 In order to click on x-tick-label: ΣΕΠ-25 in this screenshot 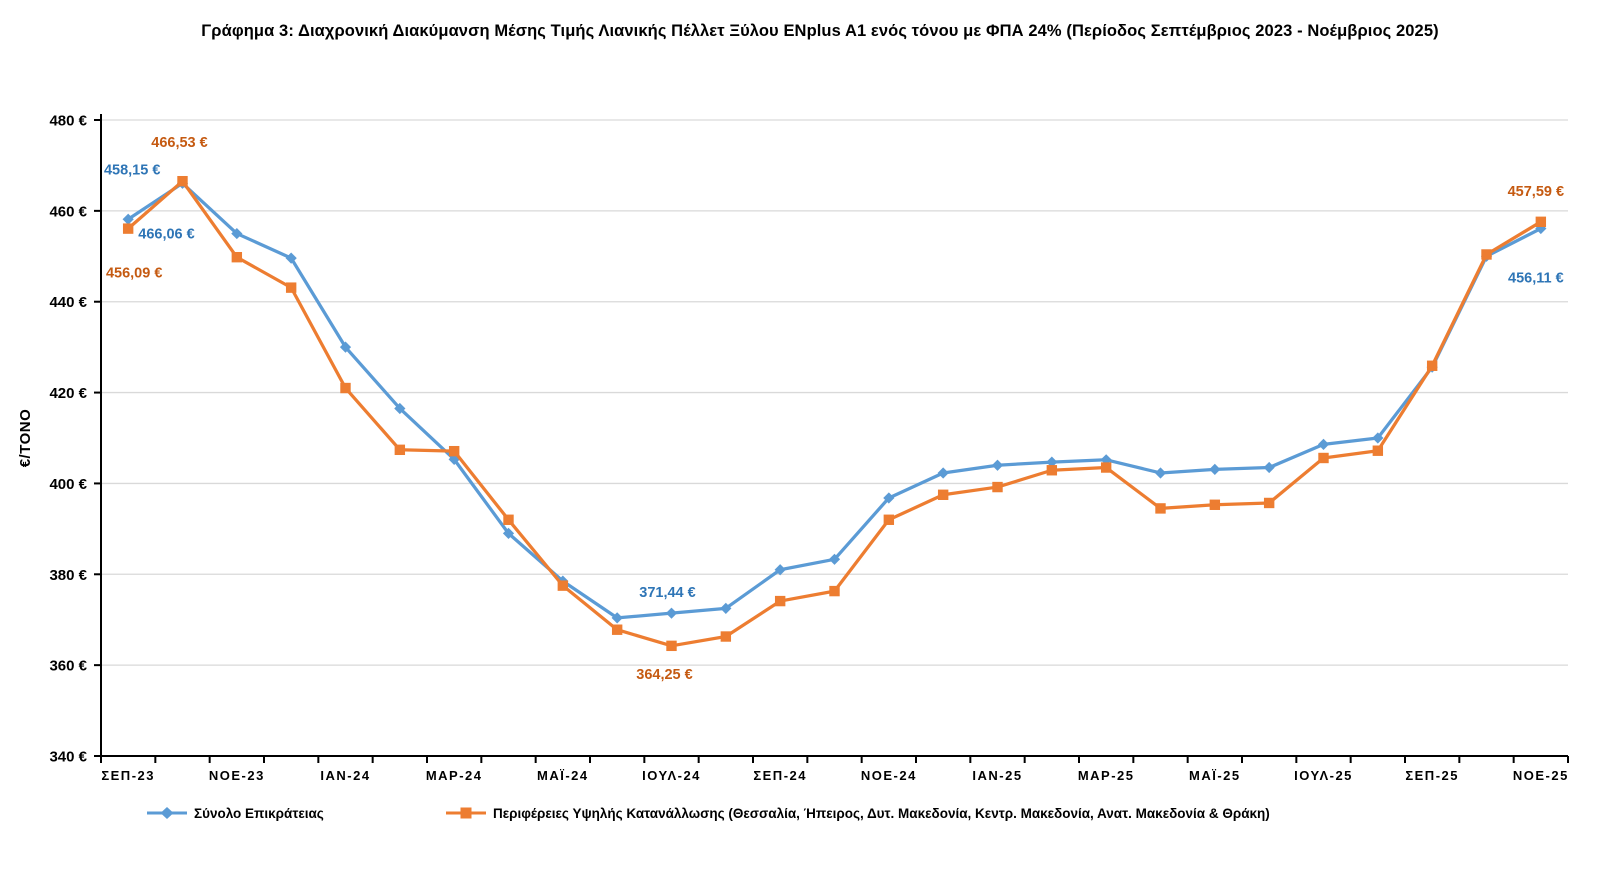, I will do `click(1432, 775)`.